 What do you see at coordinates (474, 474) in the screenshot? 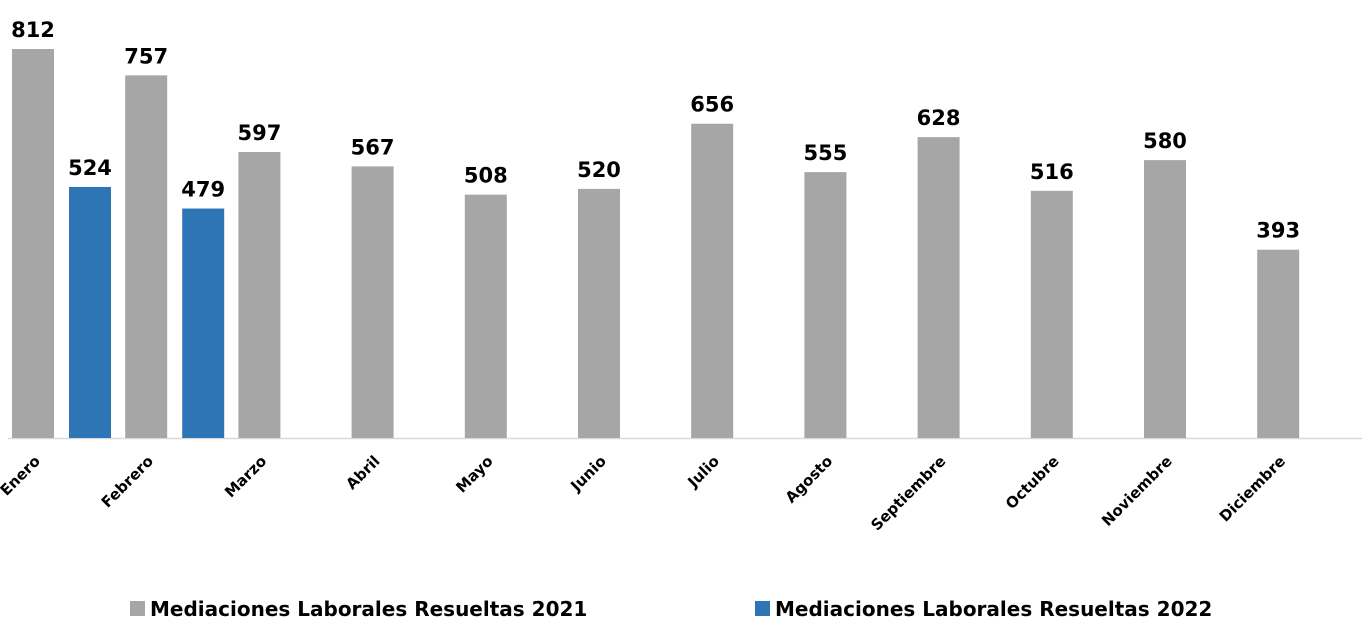
I see `x-tick-label: Mayo` at bounding box center [474, 474].